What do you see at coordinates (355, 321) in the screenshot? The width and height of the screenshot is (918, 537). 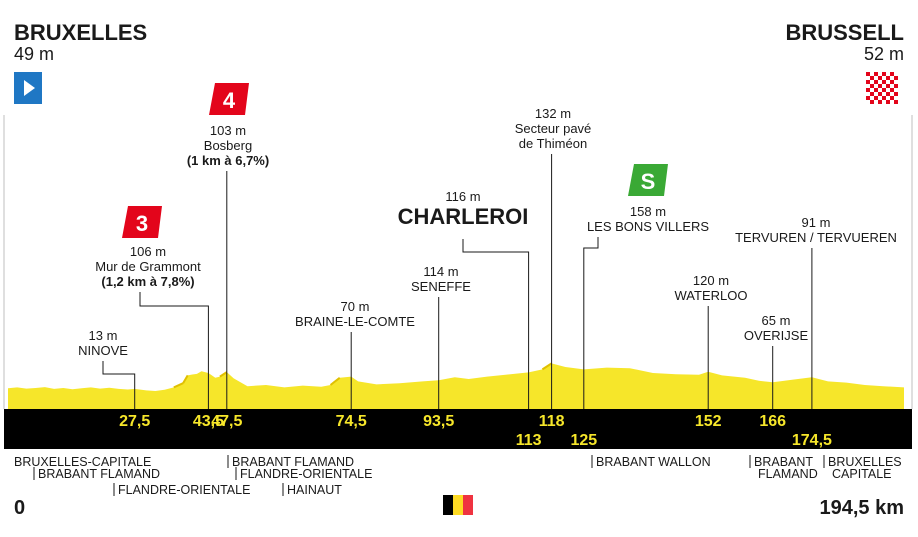 I see `point-label-line: BRAINE-LE-COMTE` at bounding box center [355, 321].